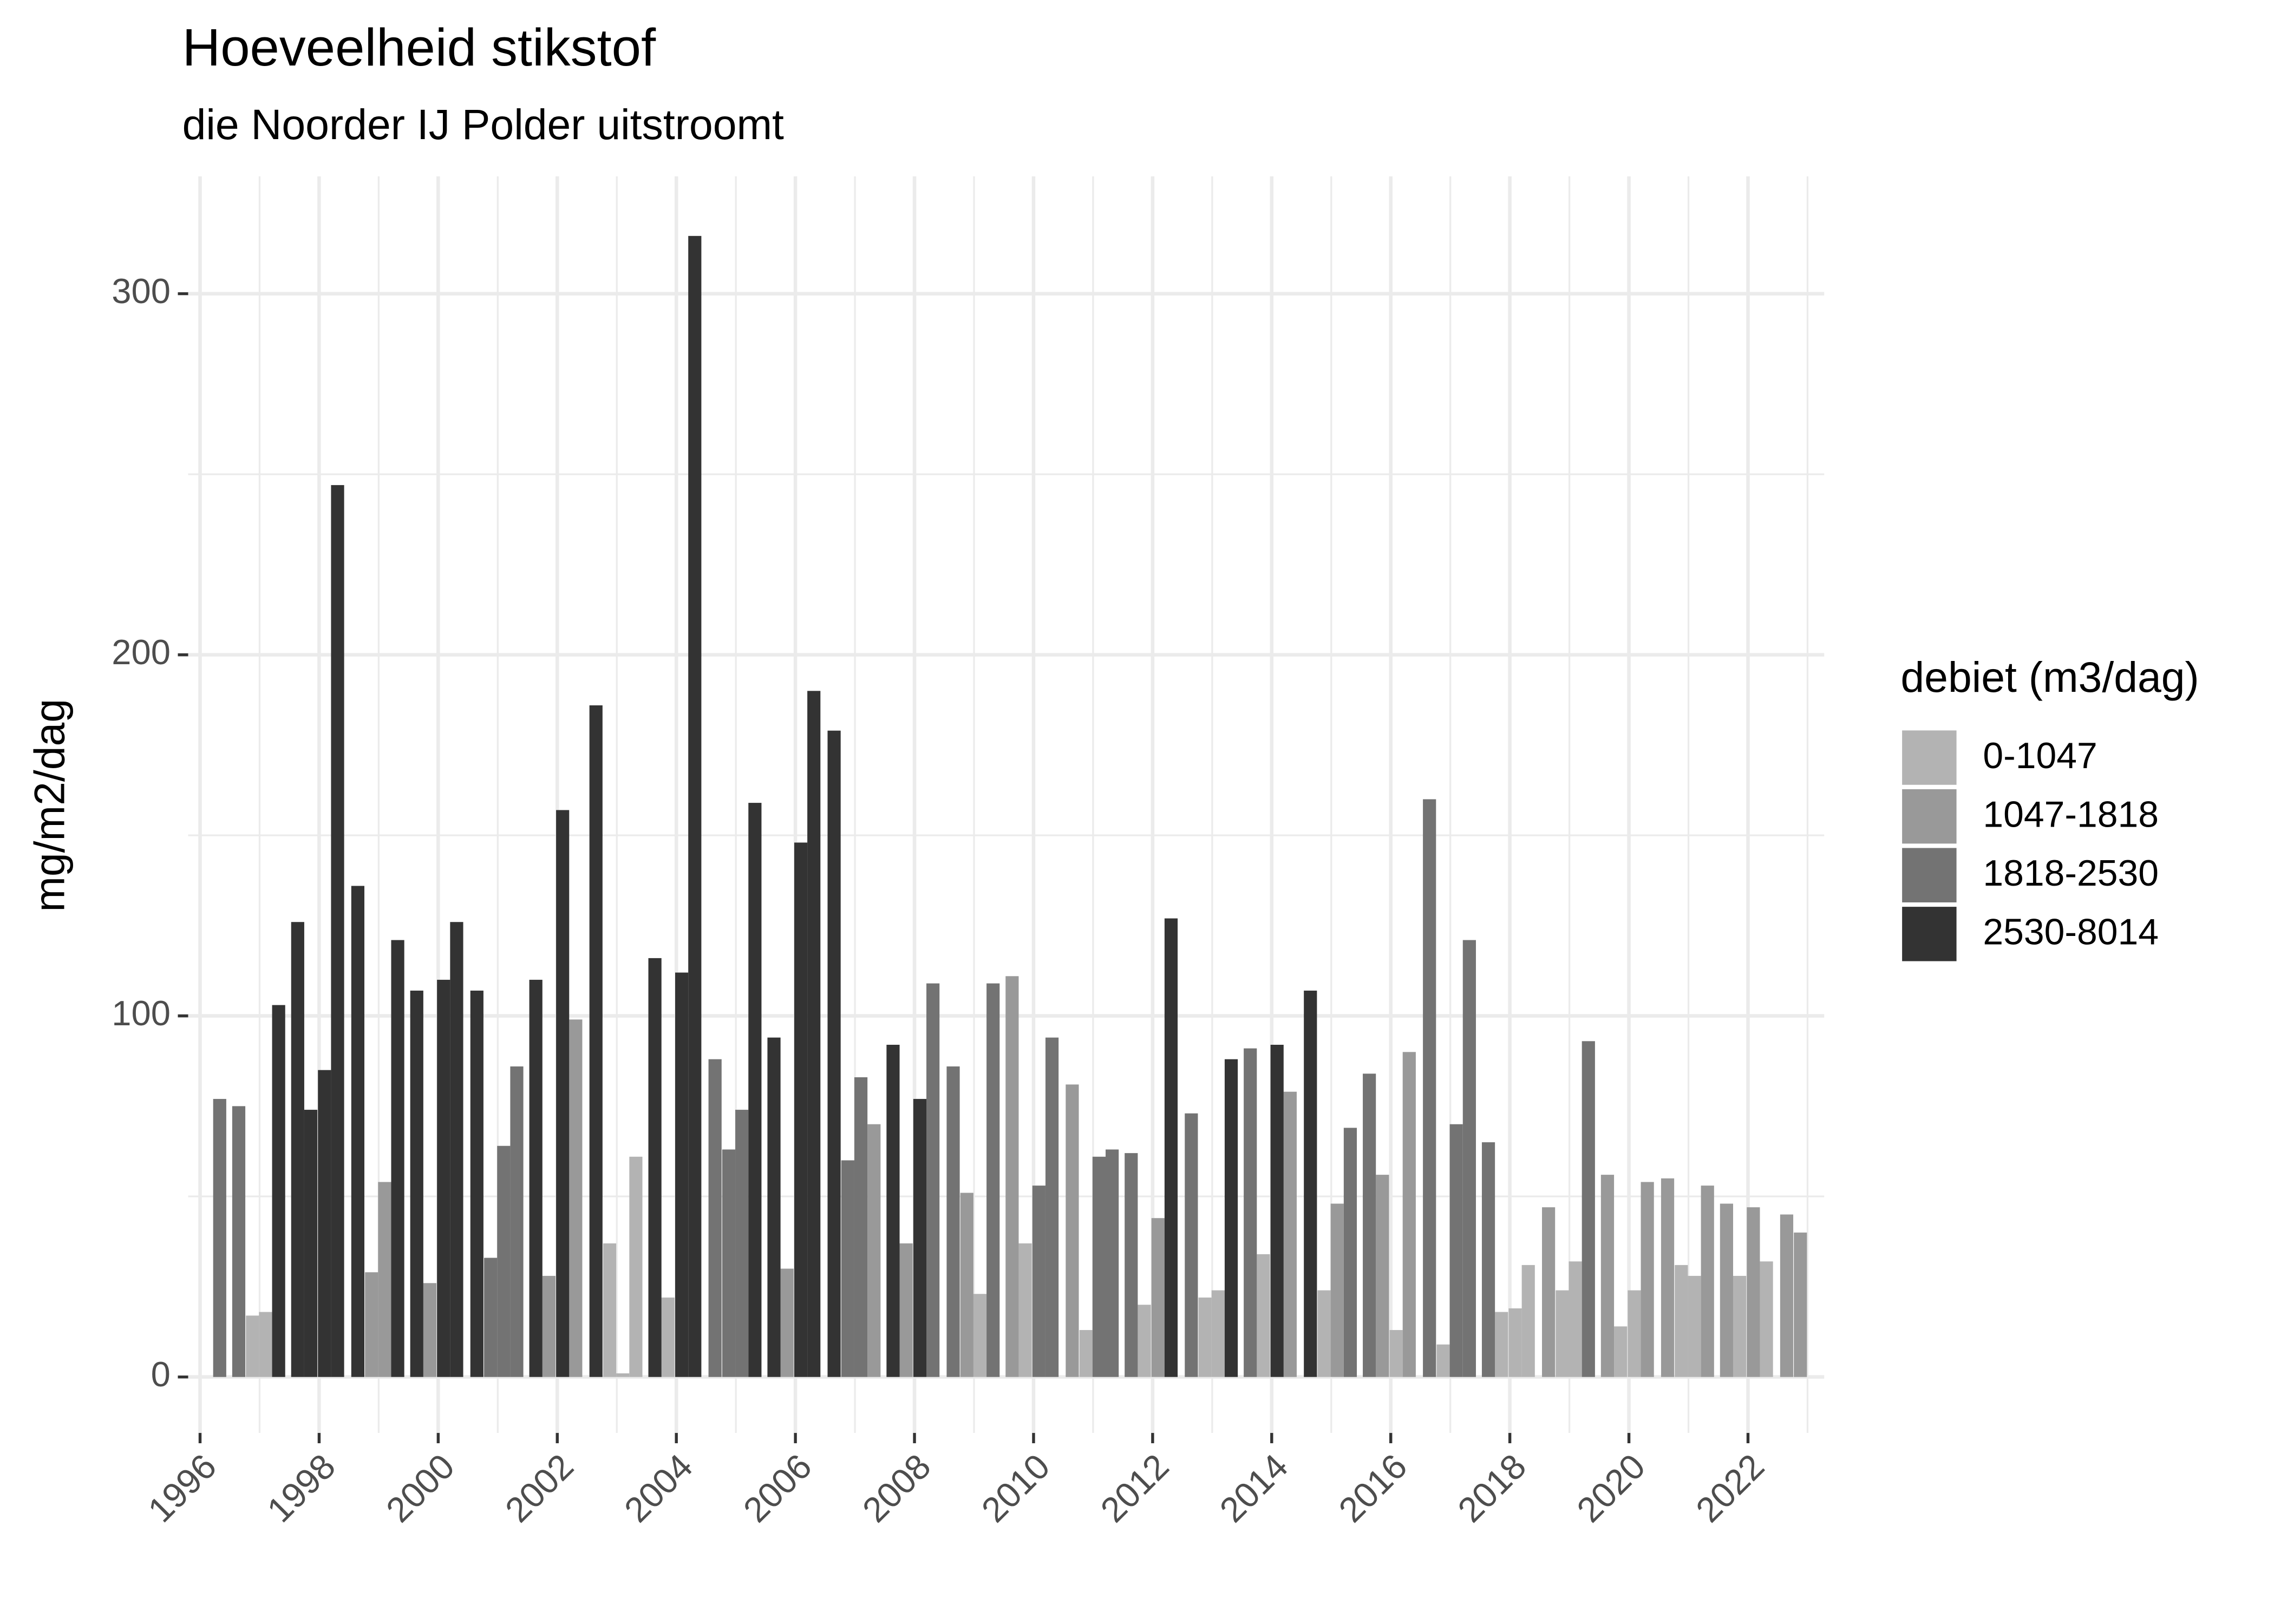 Image resolution: width=2274 pixels, height=1624 pixels. I want to click on y-tick-label: 300, so click(142, 291).